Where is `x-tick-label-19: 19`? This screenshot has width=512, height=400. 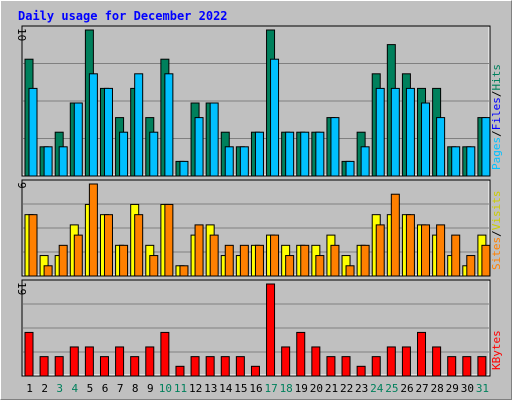
x-tick-label-19: 19 is located at coordinates (301, 388).